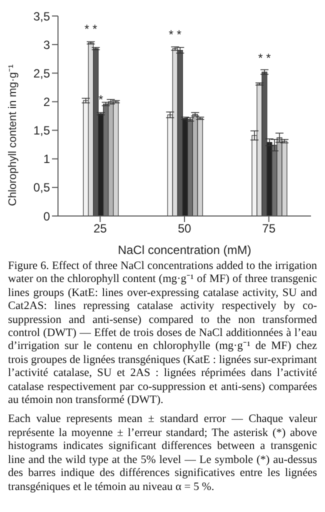 This screenshot has width=325, height=512. Describe the element at coordinates (46, 101) in the screenshot. I see `y-tick-label: 2` at that location.